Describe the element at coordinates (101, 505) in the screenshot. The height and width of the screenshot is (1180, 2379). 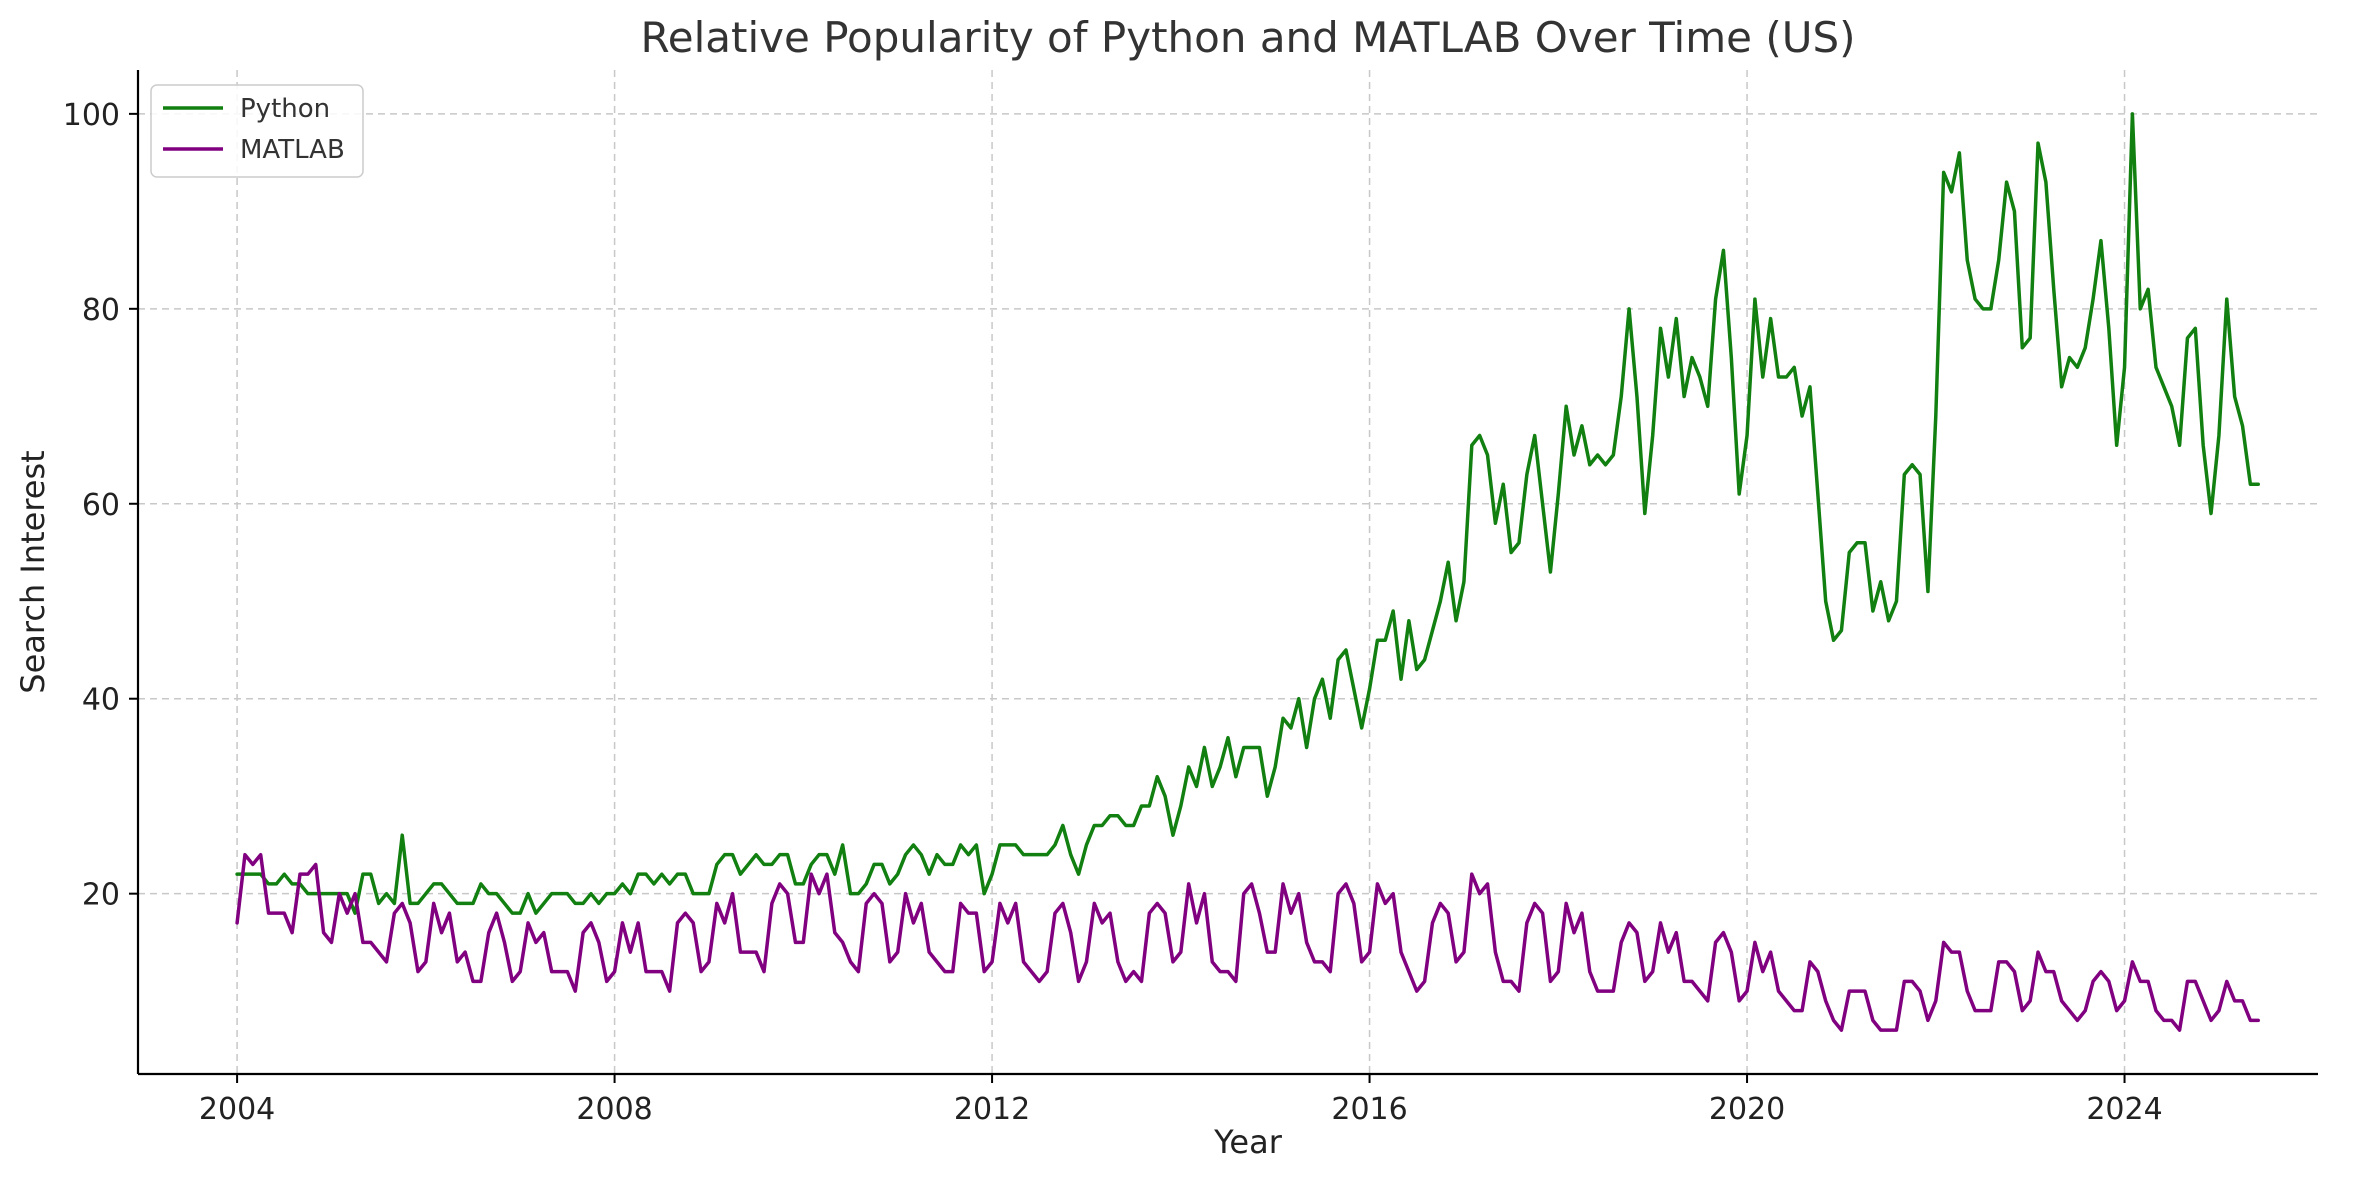
I see `y-tick-label: 60` at that location.